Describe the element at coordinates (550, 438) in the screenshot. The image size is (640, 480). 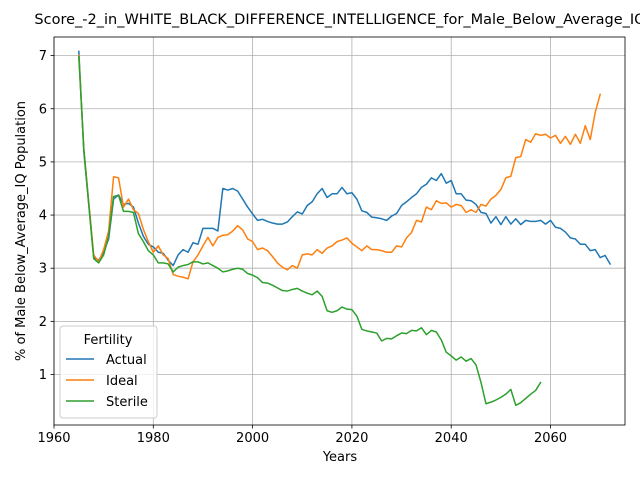
I see `x-tick-label: 2060` at that location.